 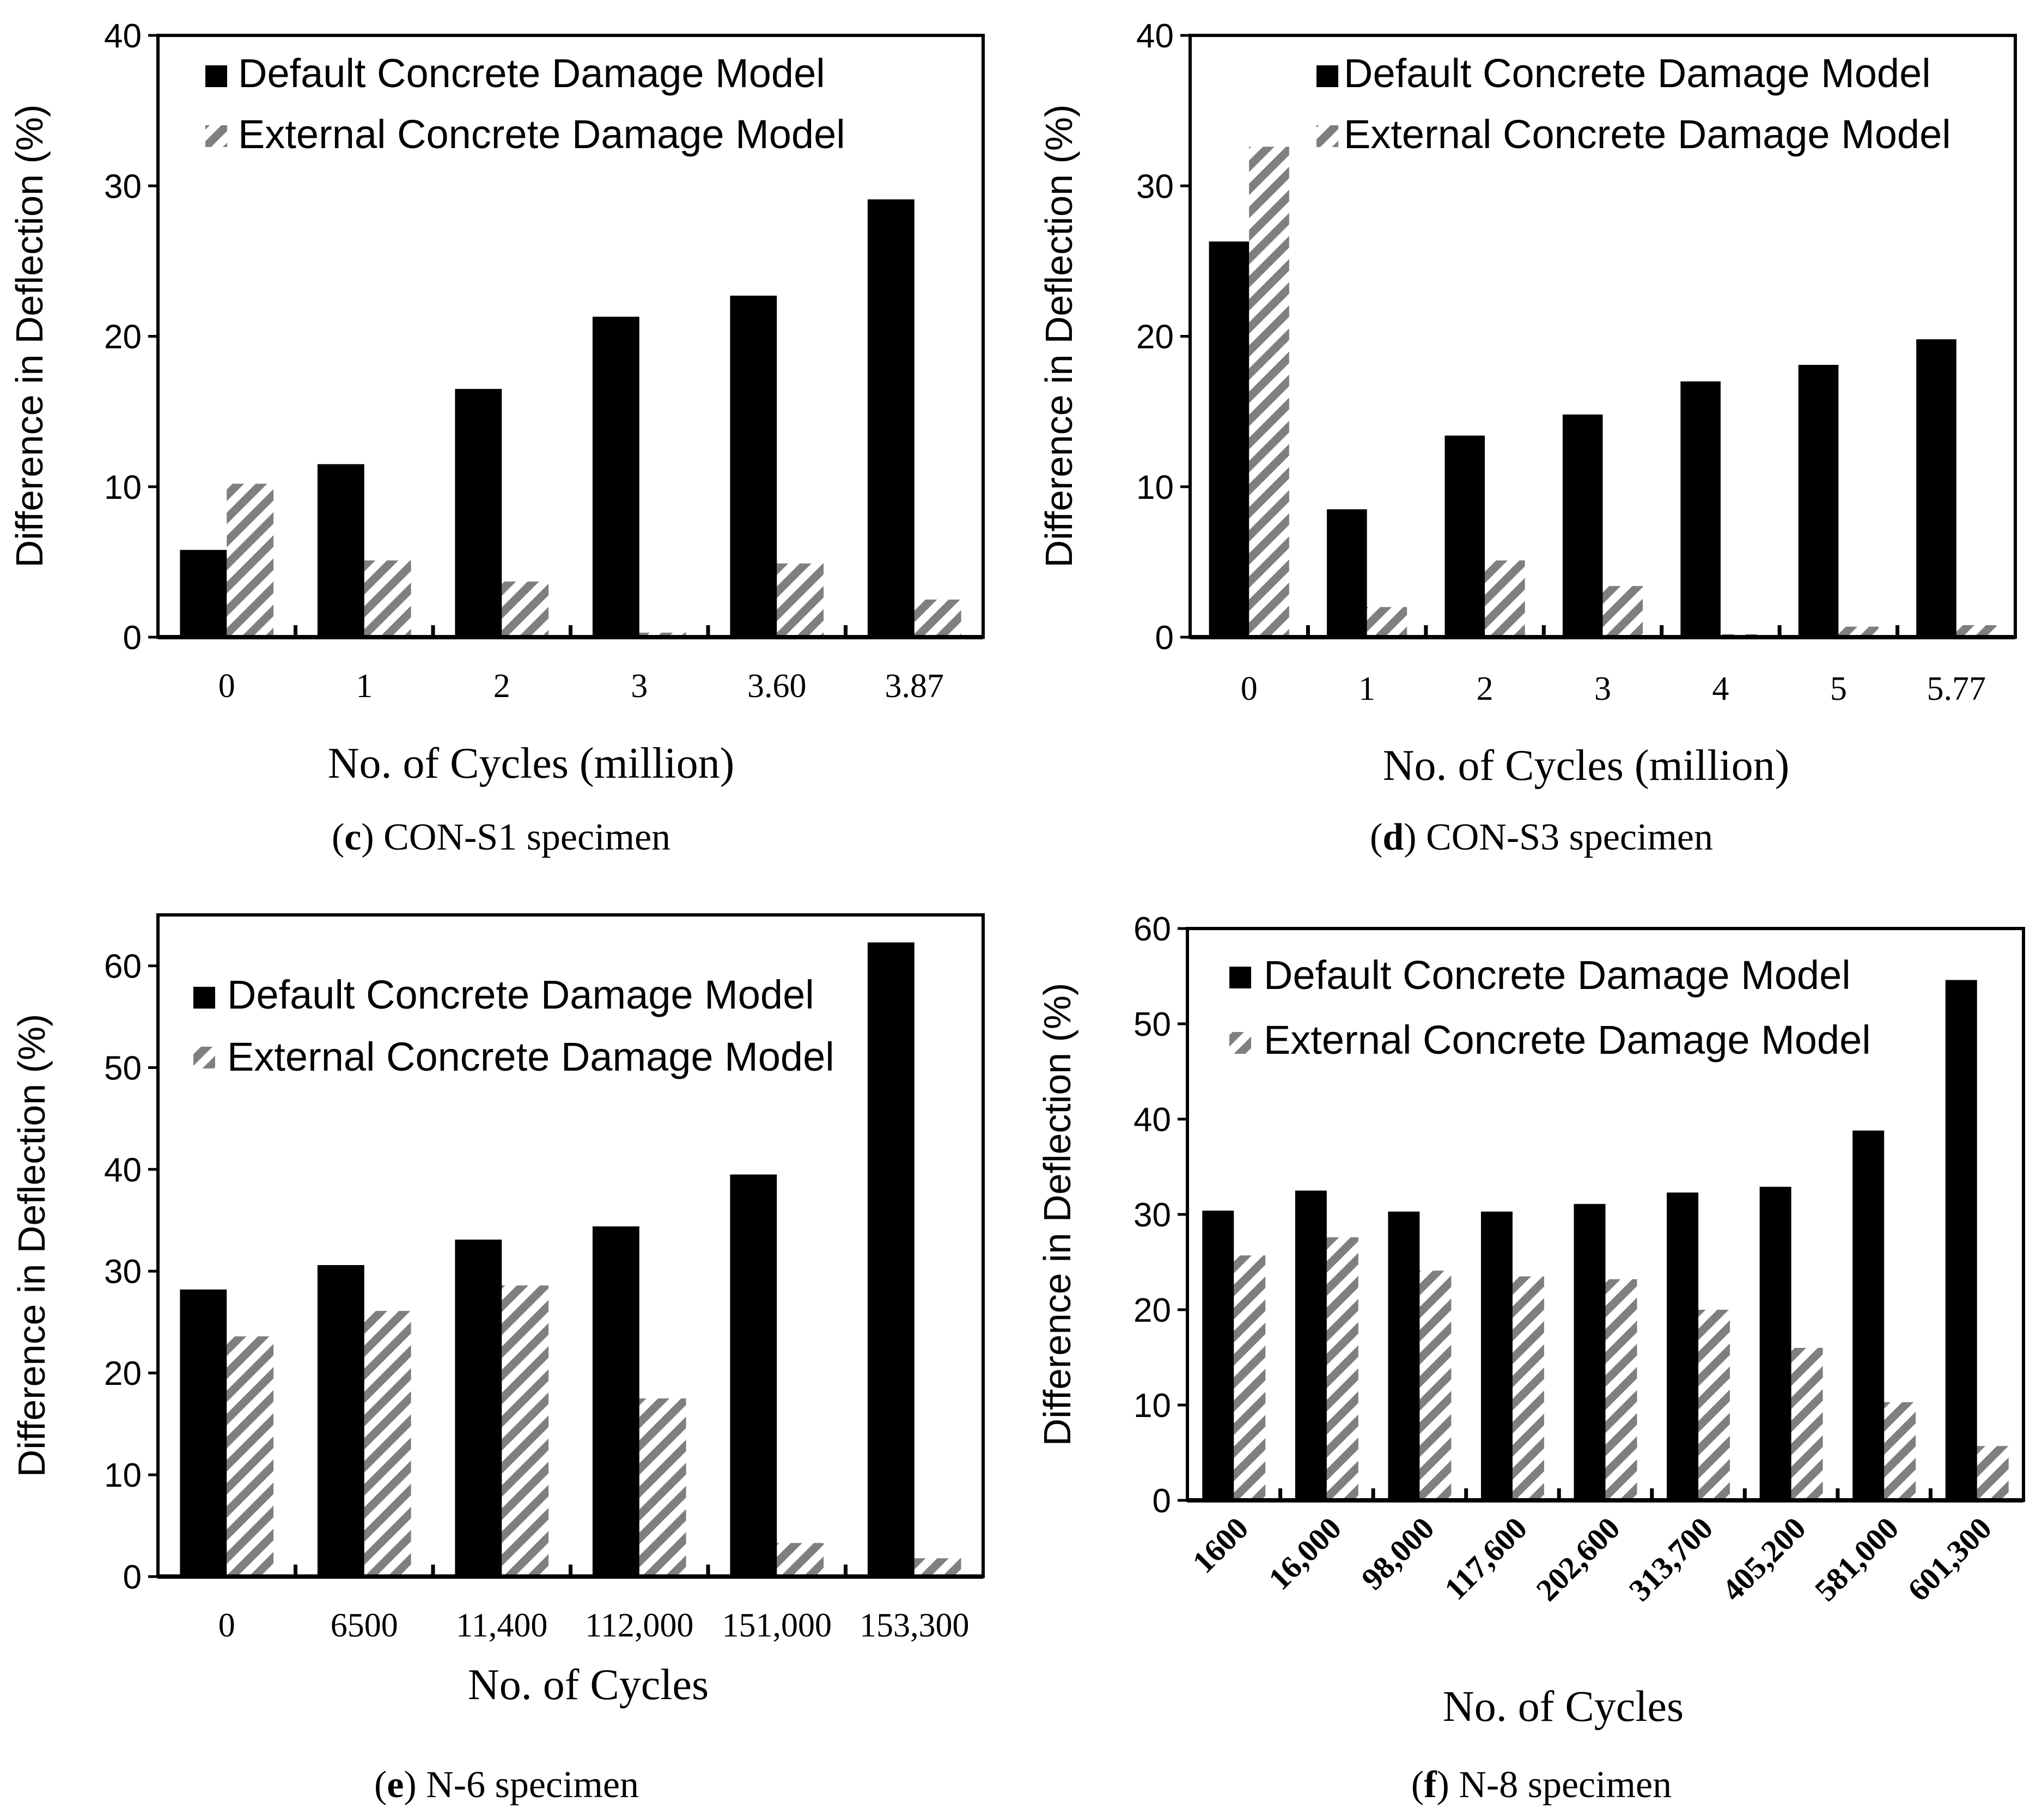 I want to click on x-tick-label: 405,200, so click(x=1764, y=1559).